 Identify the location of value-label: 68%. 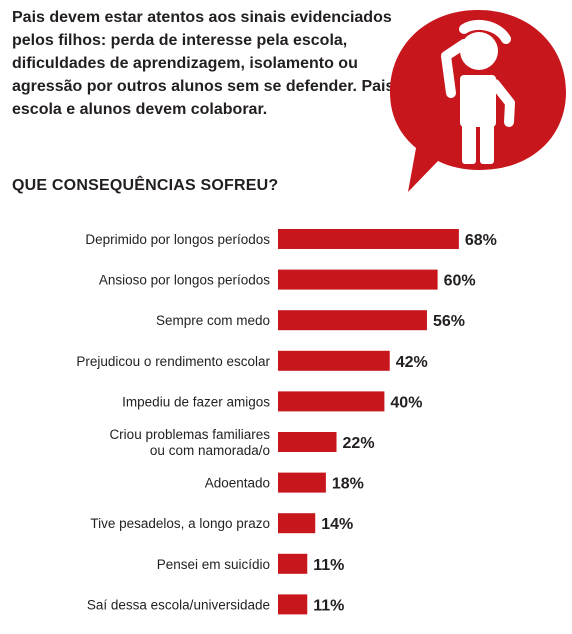
(481, 240).